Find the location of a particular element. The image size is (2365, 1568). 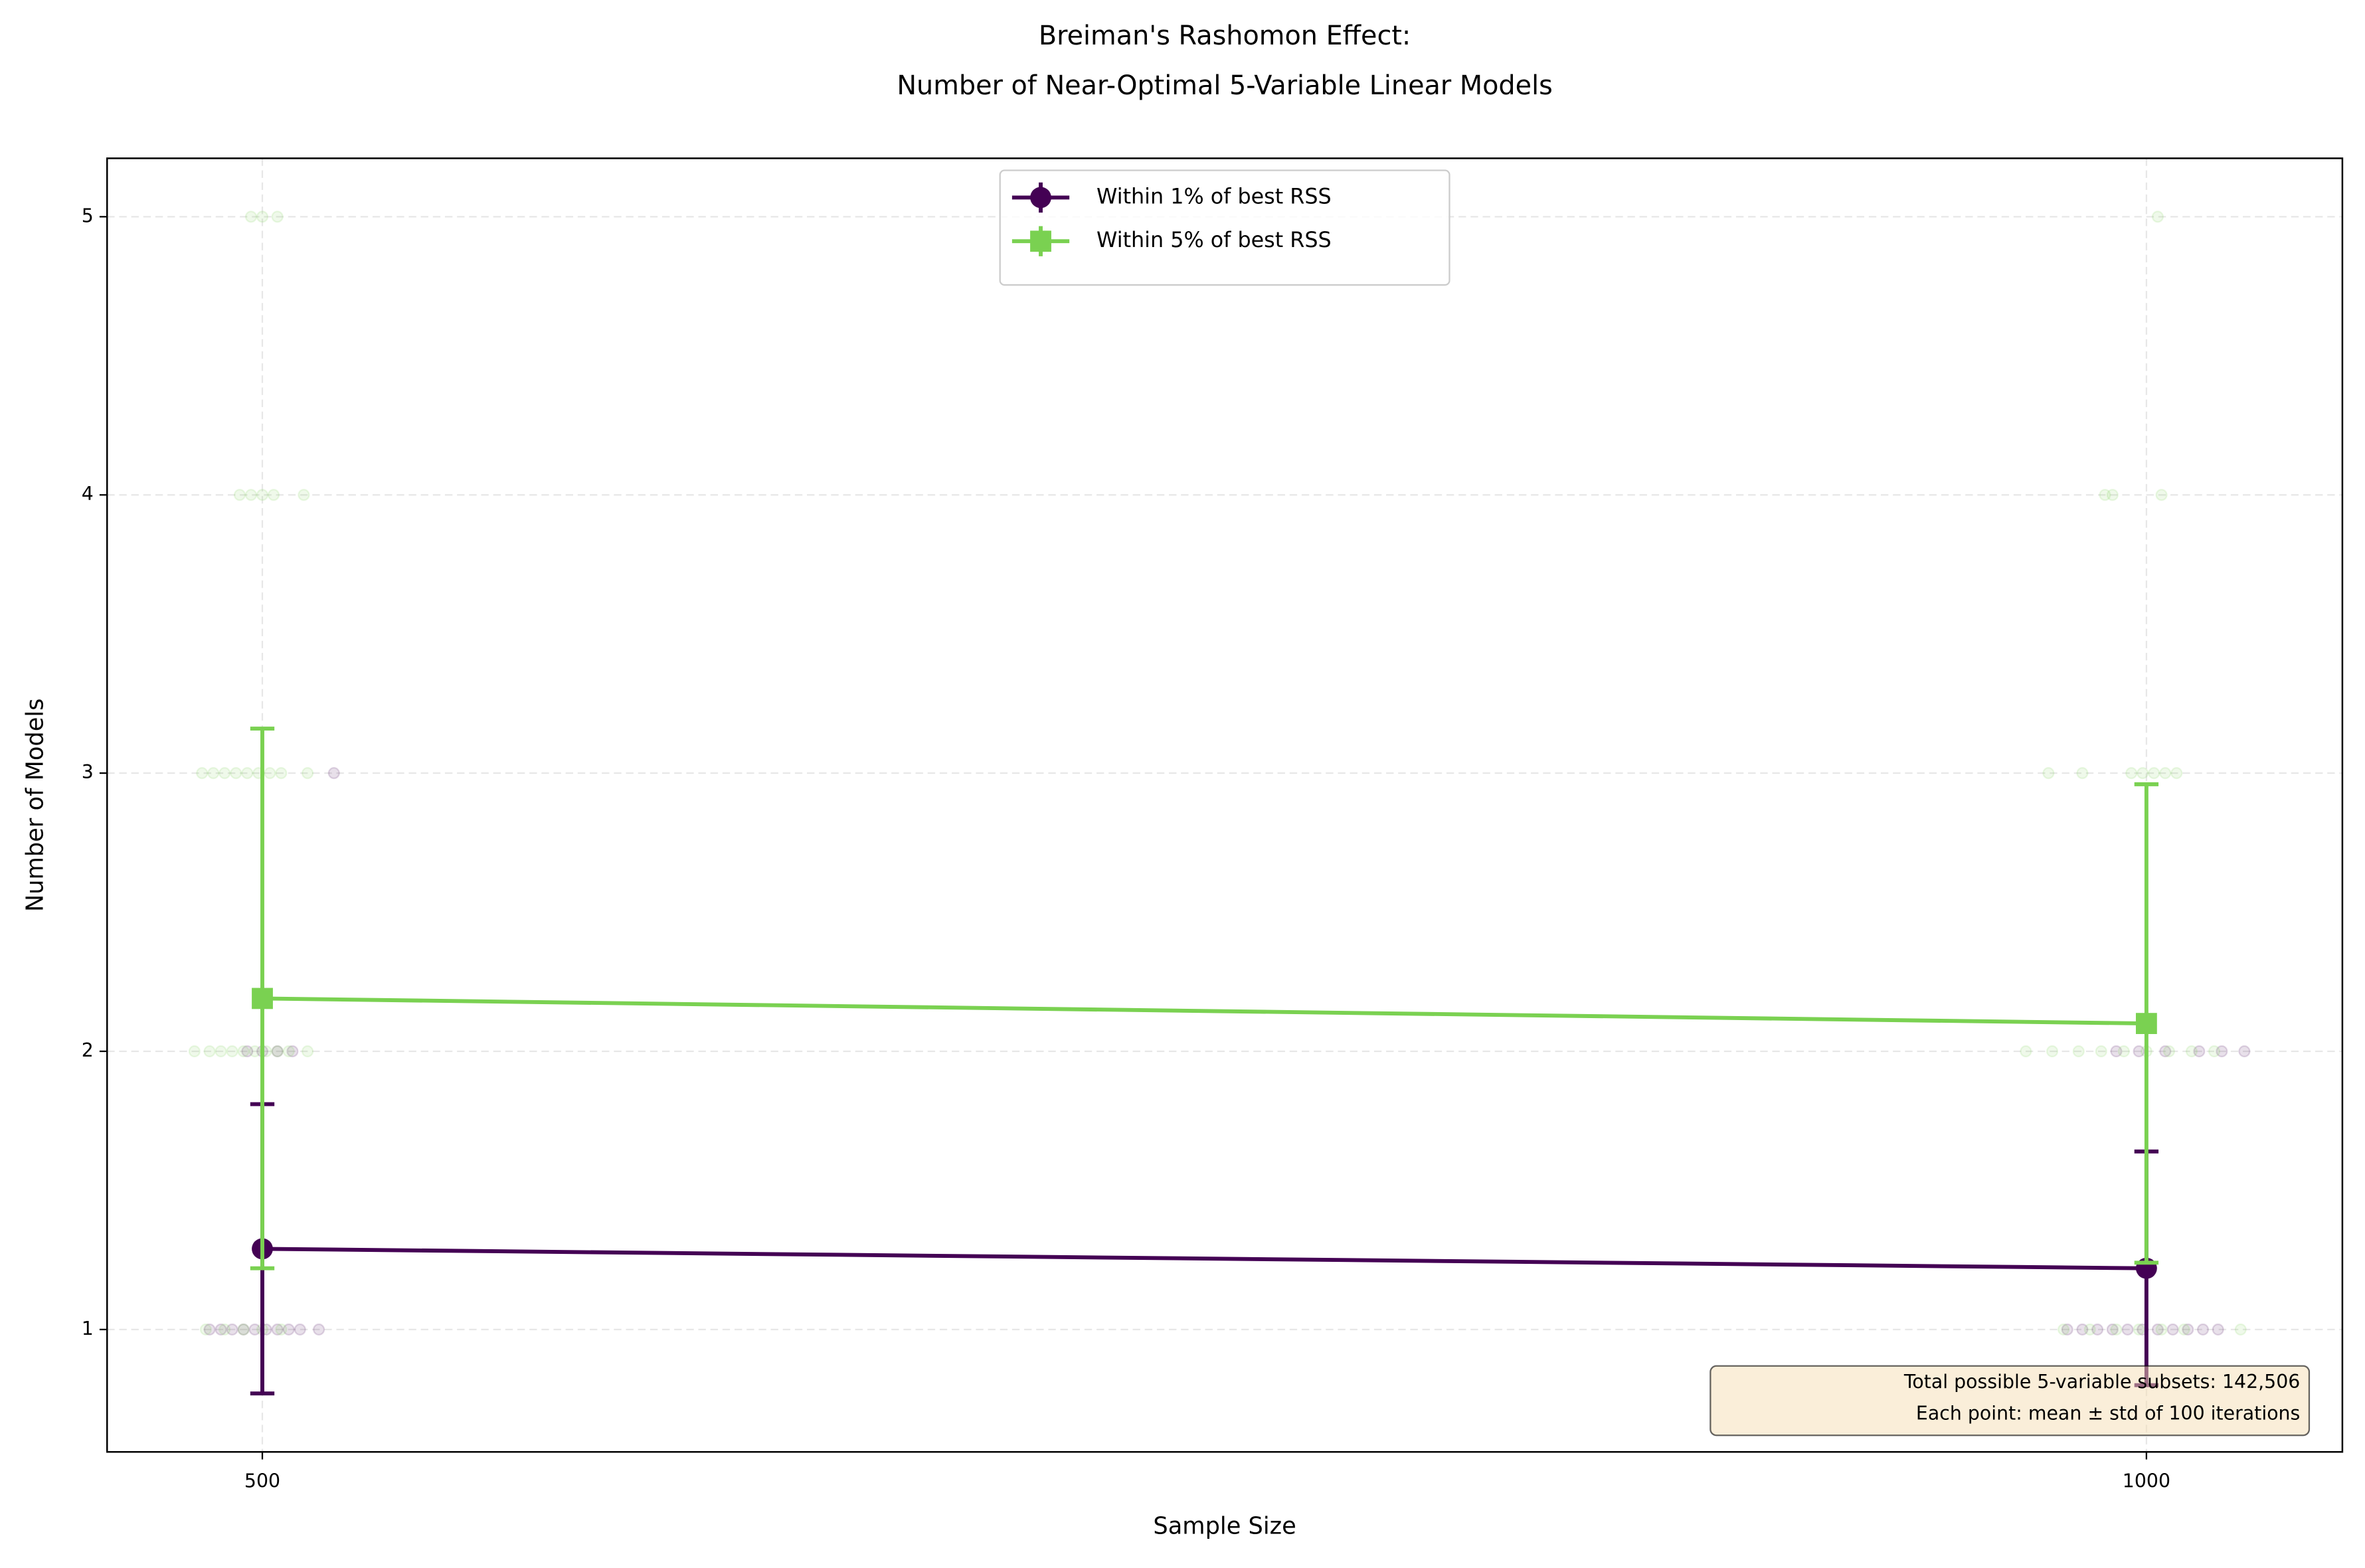

annotation-box is located at coordinates (2010, 1401).